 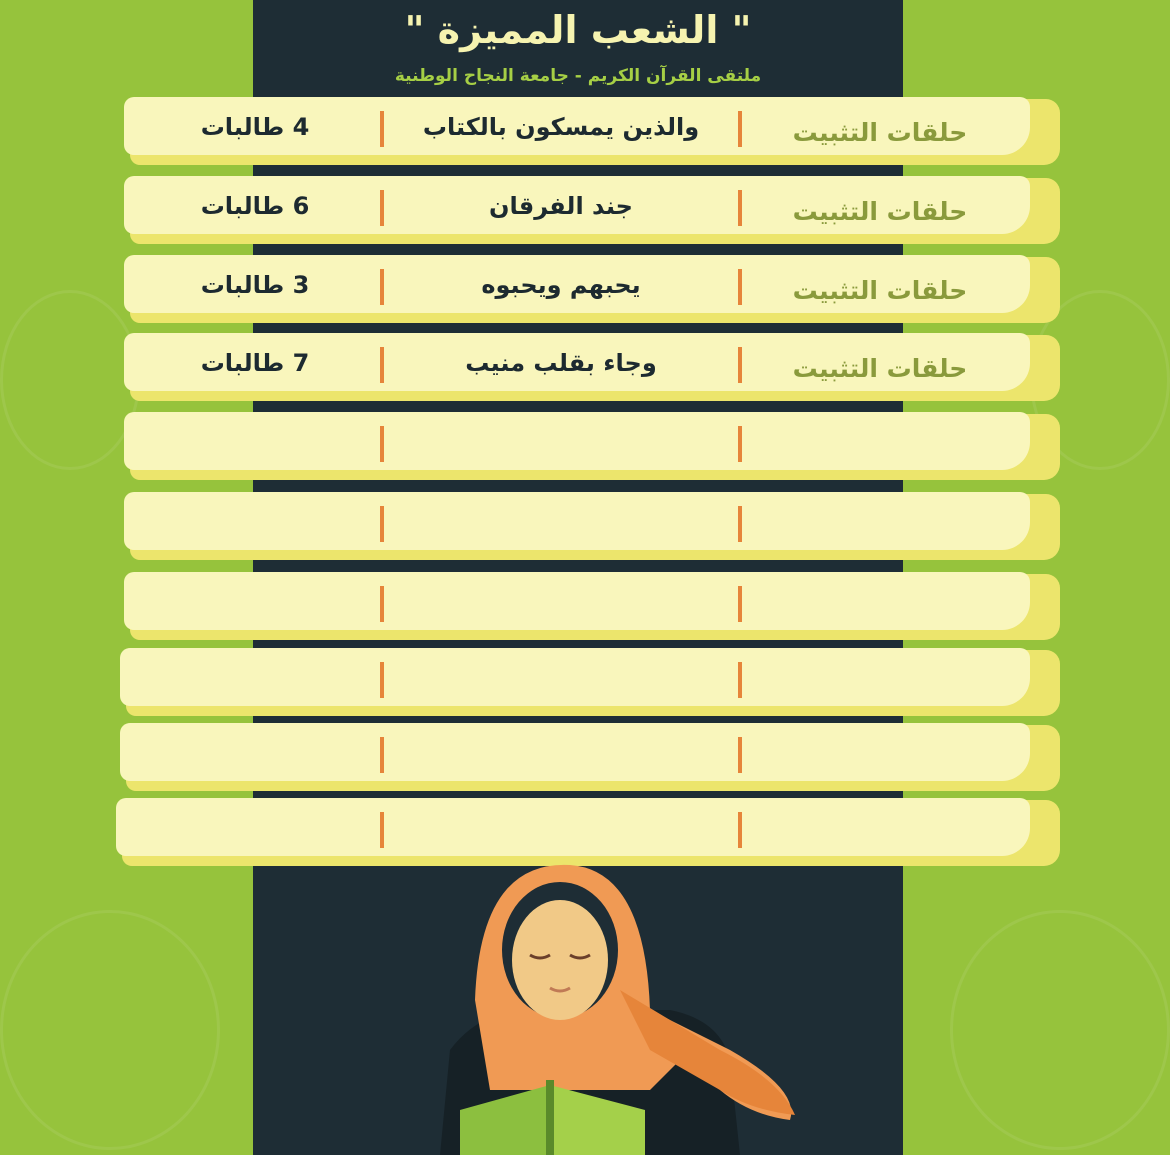 I want to click on group-name-cell: جند الفرقان, so click(x=561, y=206).